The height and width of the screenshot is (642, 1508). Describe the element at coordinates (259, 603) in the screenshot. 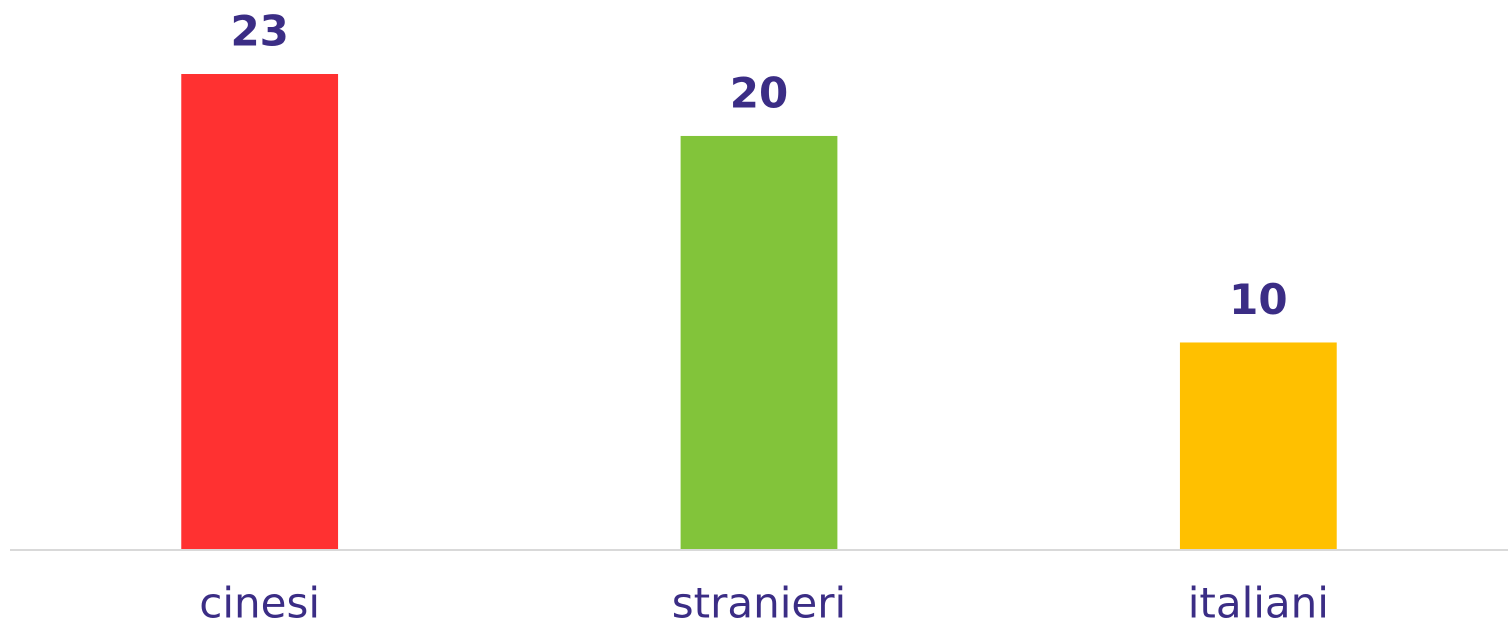

I see `x-tick-label: cinesi` at that location.